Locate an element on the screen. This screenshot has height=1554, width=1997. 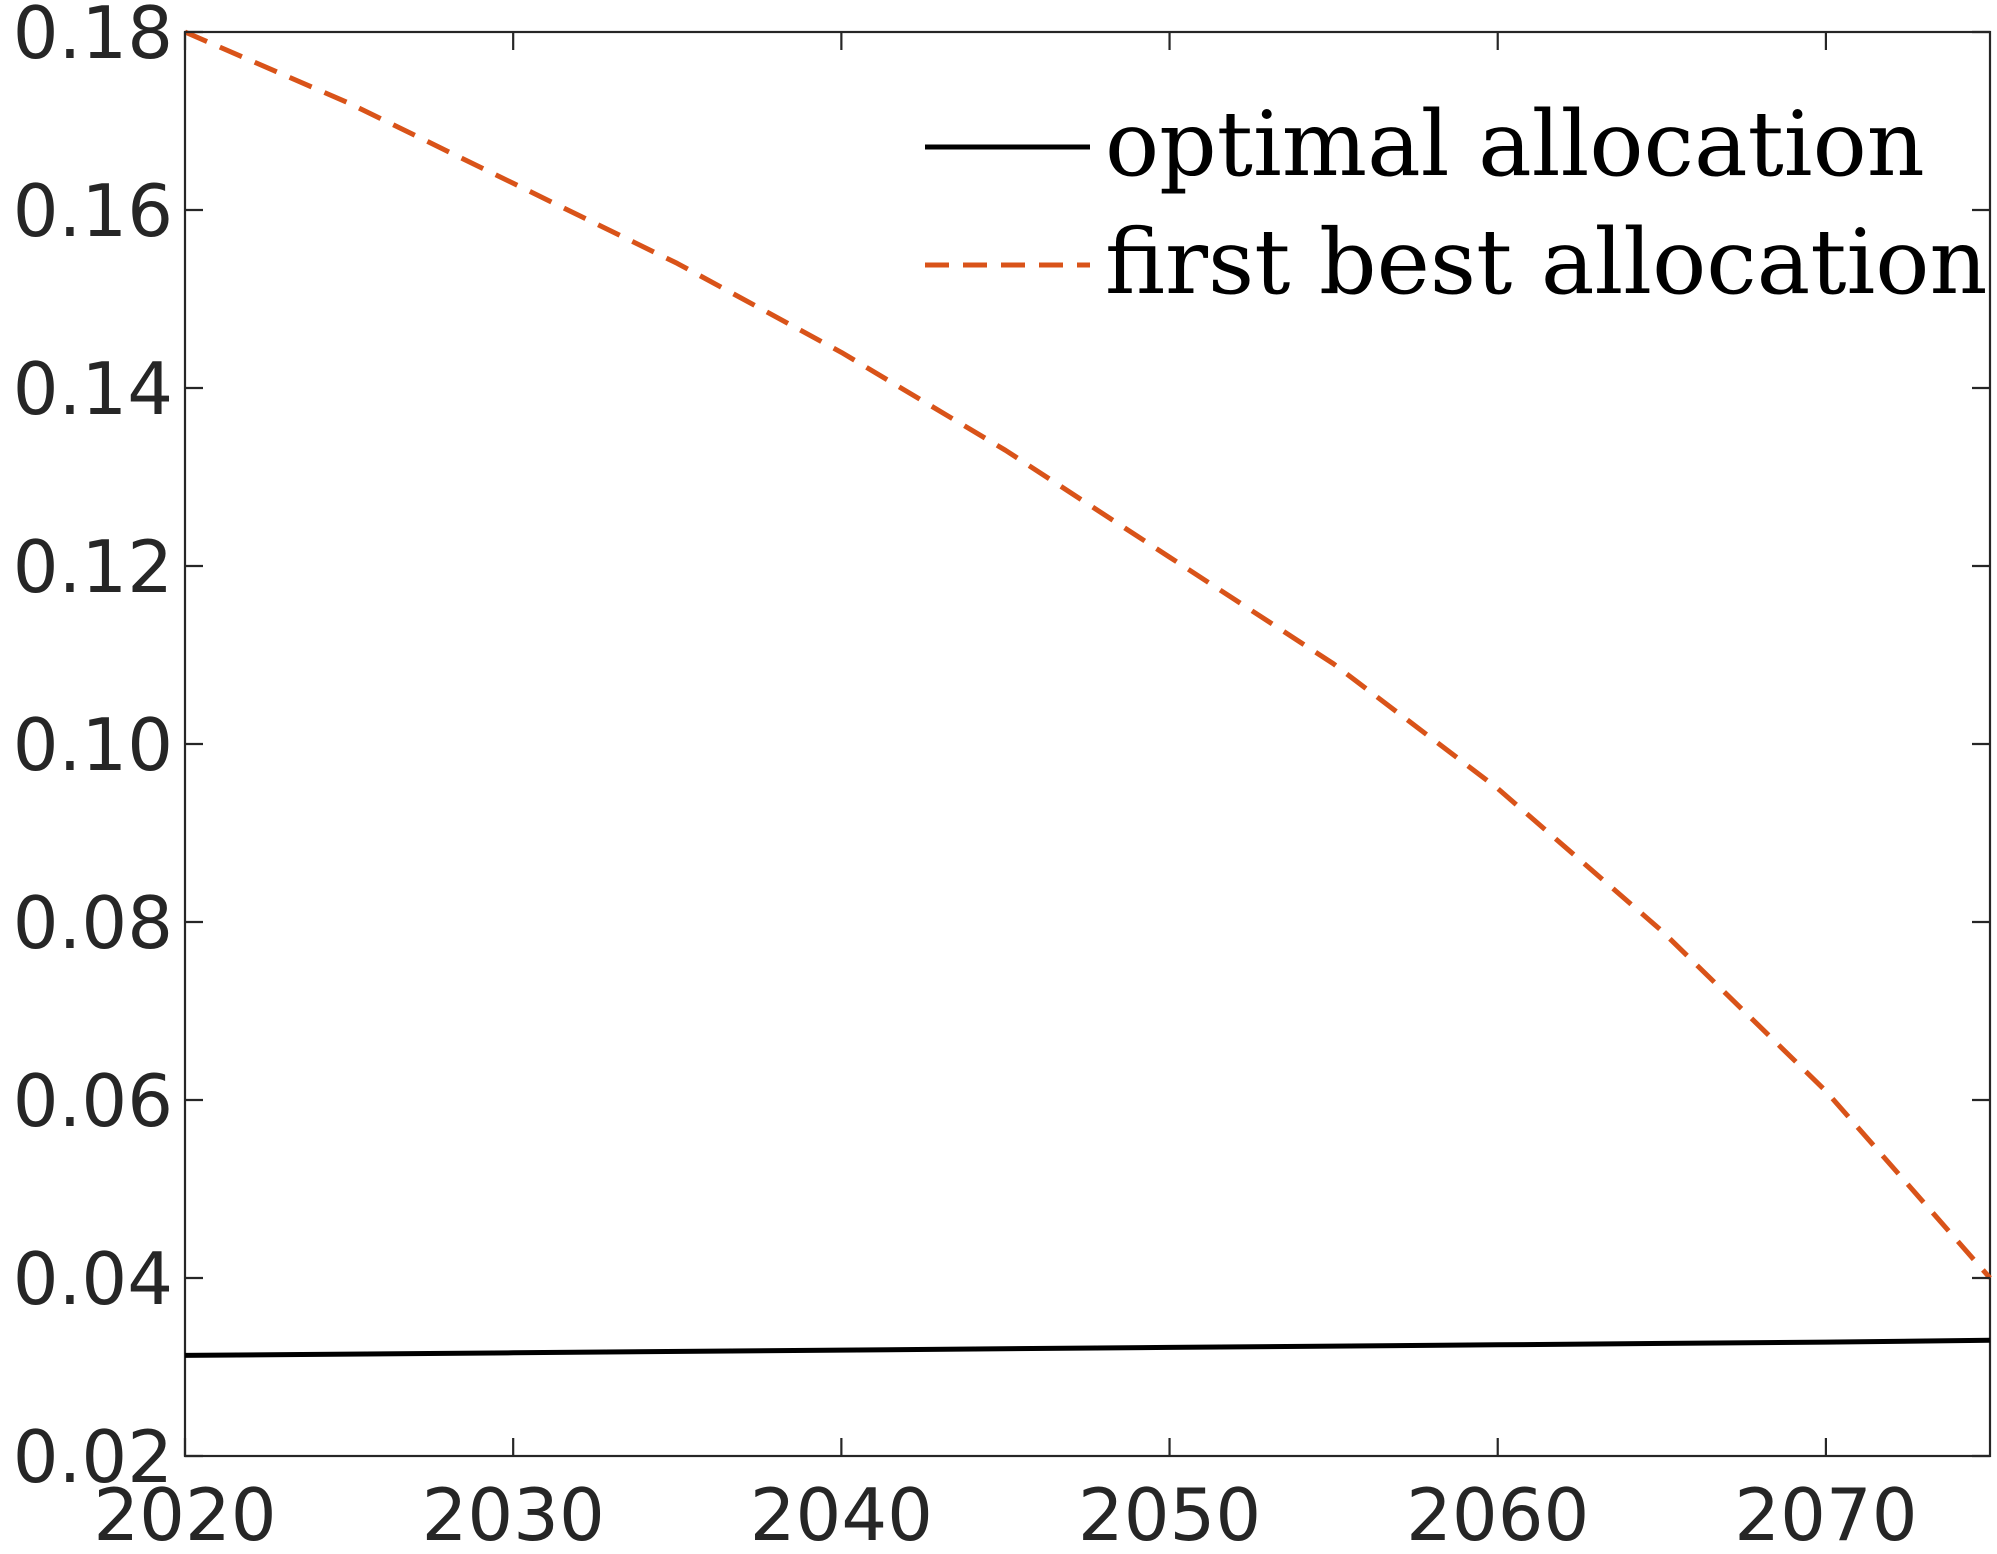
y-tick-label: 0.16 is located at coordinates (93, 211).